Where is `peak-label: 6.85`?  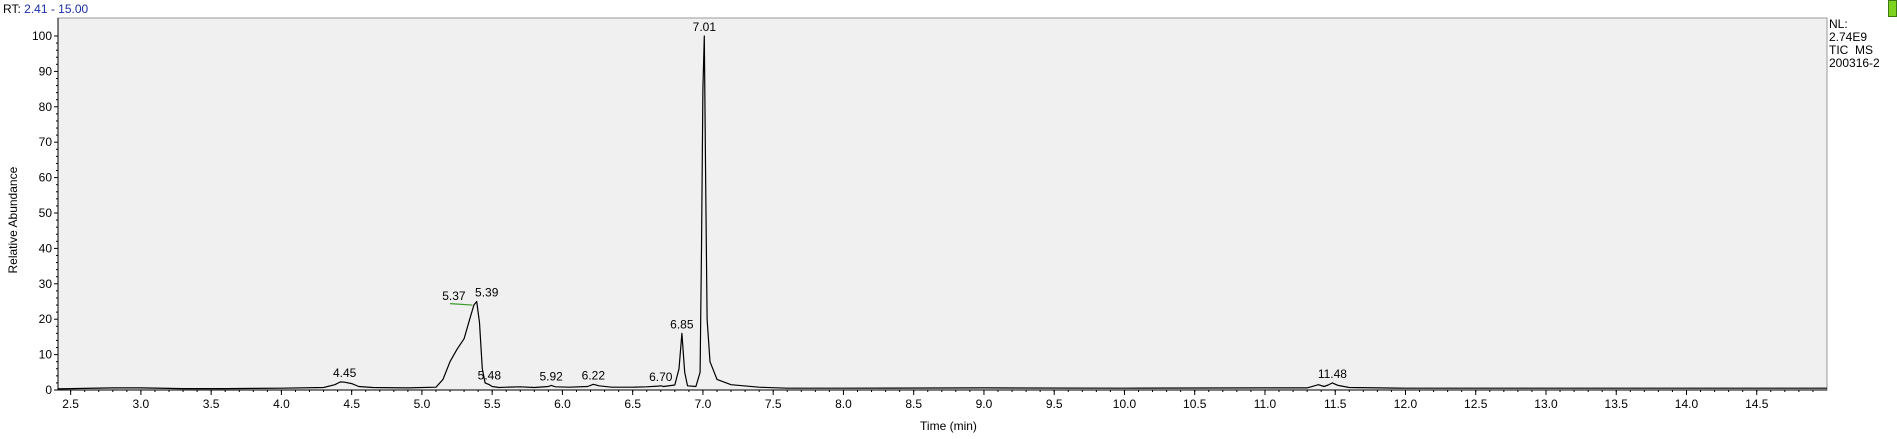 peak-label: 6.85 is located at coordinates (682, 324).